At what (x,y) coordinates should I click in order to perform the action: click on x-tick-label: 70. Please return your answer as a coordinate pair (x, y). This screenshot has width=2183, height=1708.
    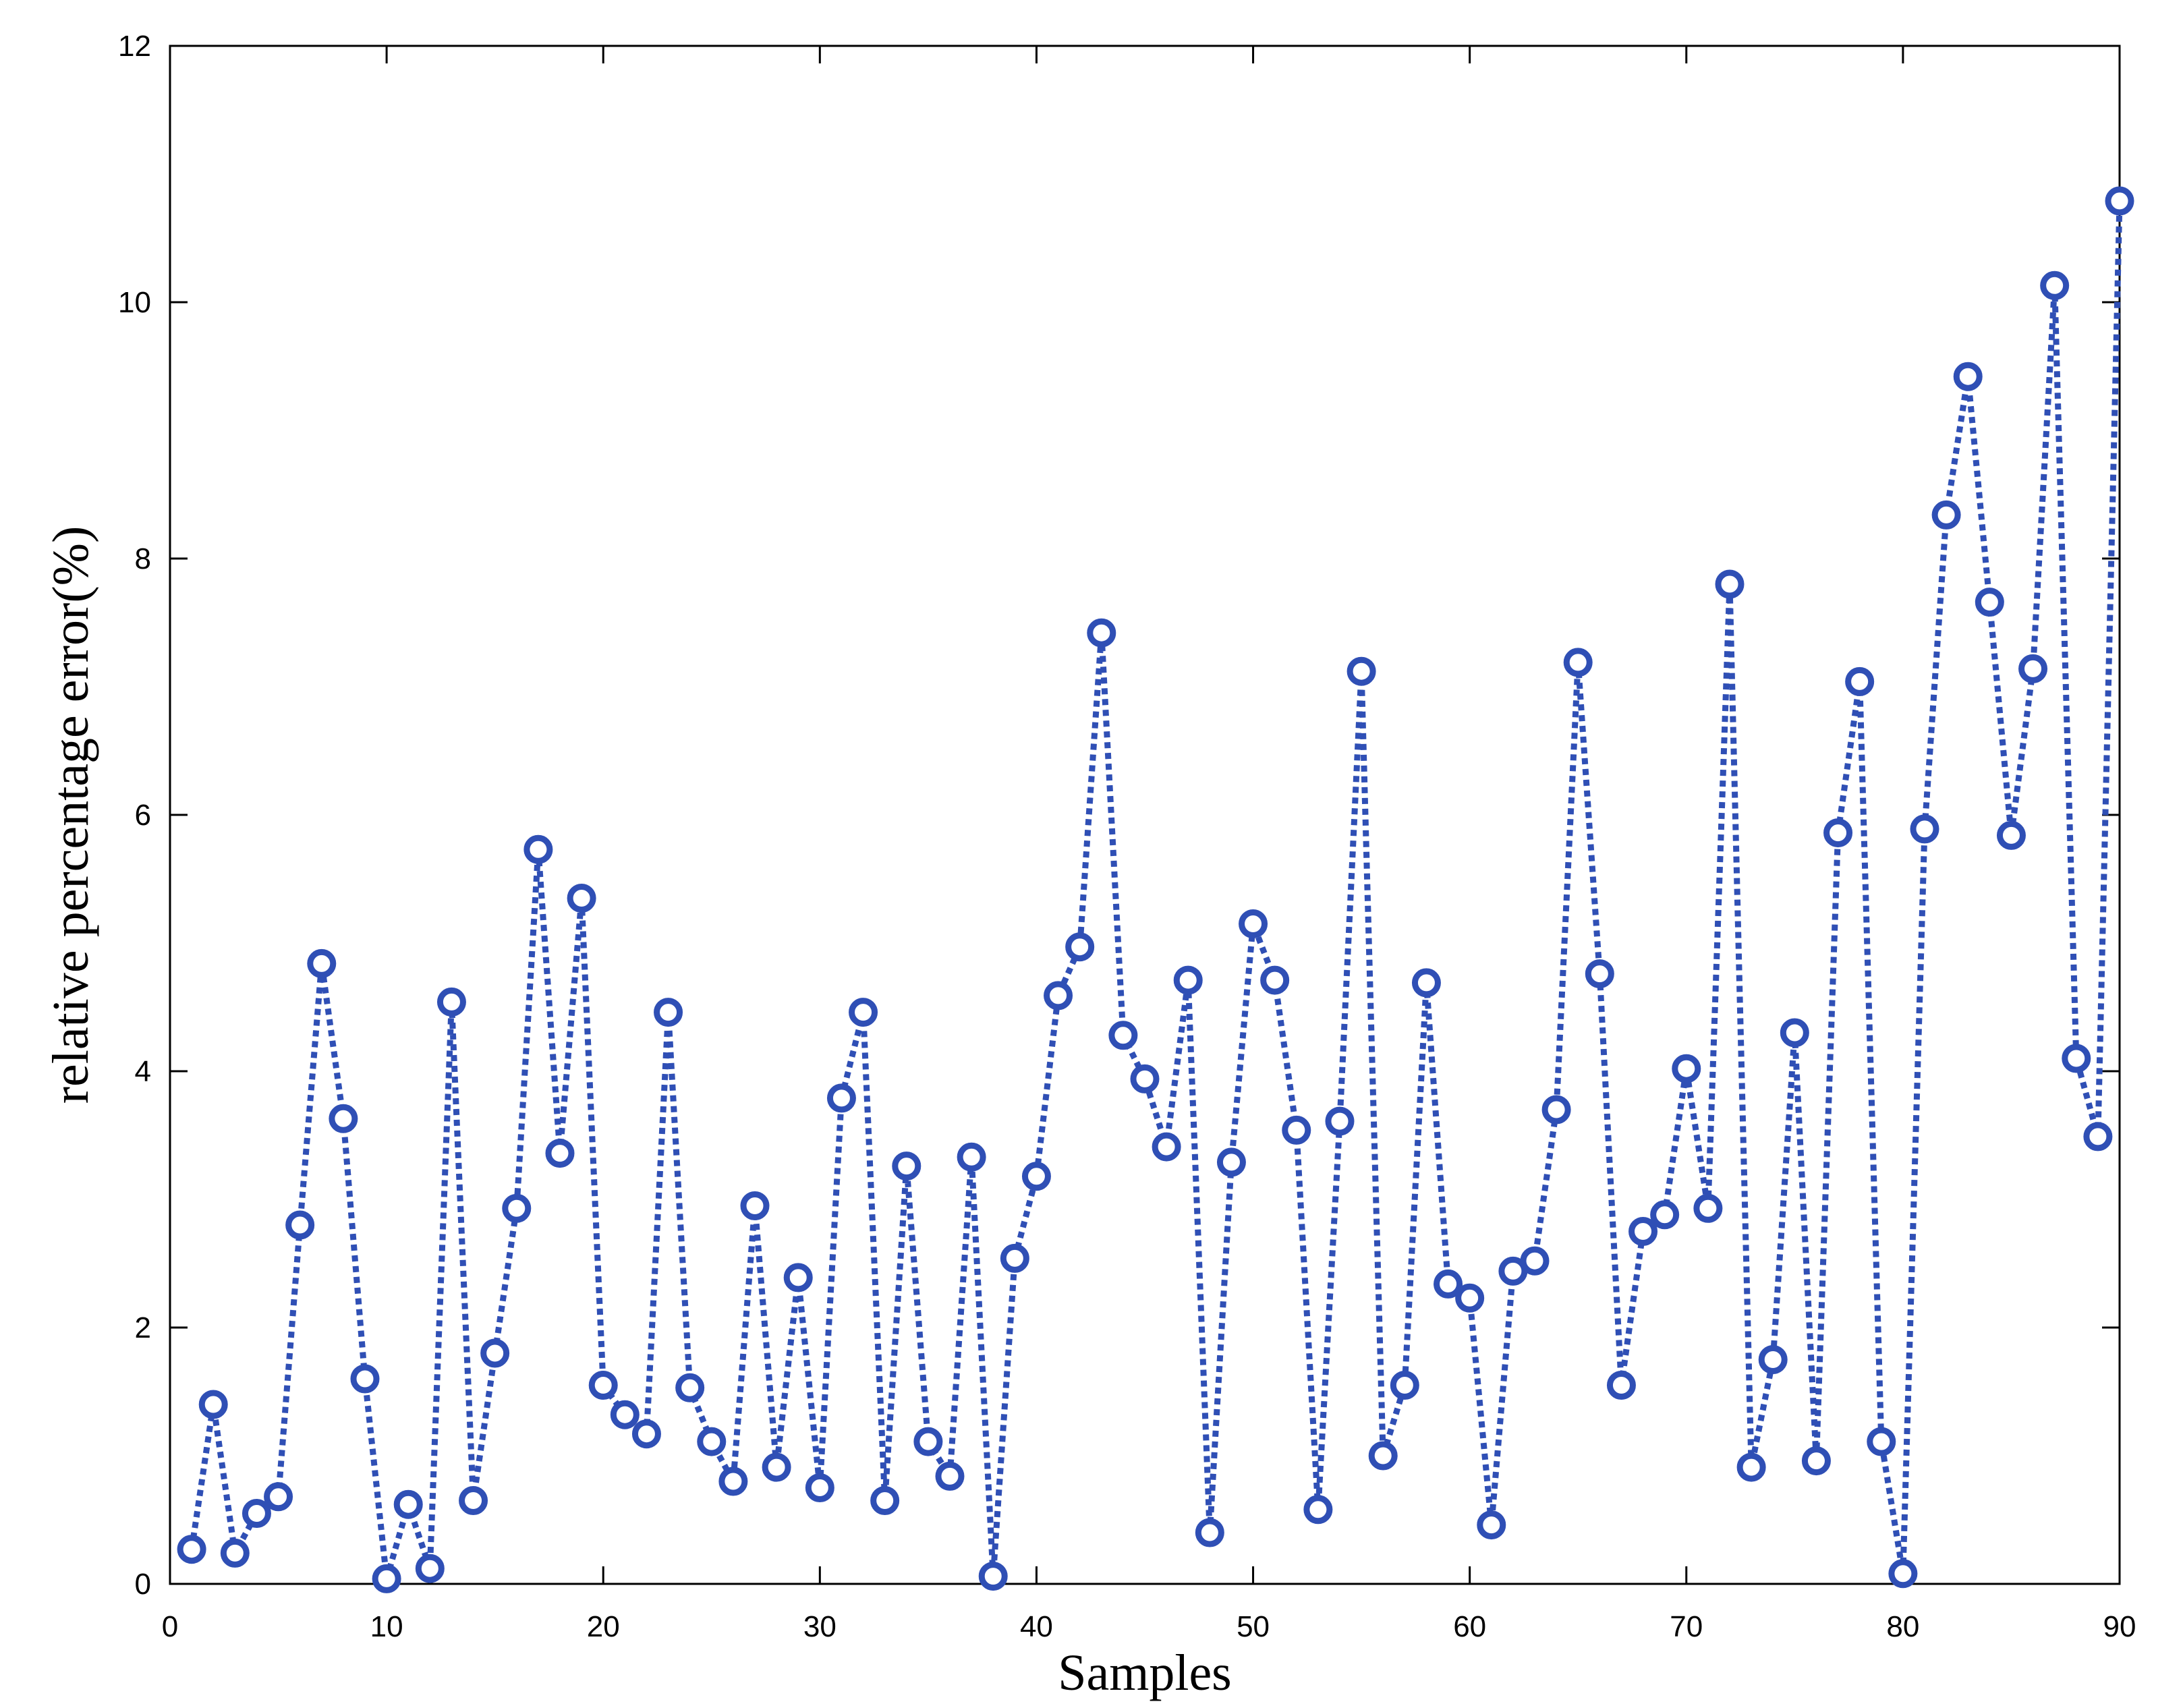
    Looking at the image, I should click on (1686, 1626).